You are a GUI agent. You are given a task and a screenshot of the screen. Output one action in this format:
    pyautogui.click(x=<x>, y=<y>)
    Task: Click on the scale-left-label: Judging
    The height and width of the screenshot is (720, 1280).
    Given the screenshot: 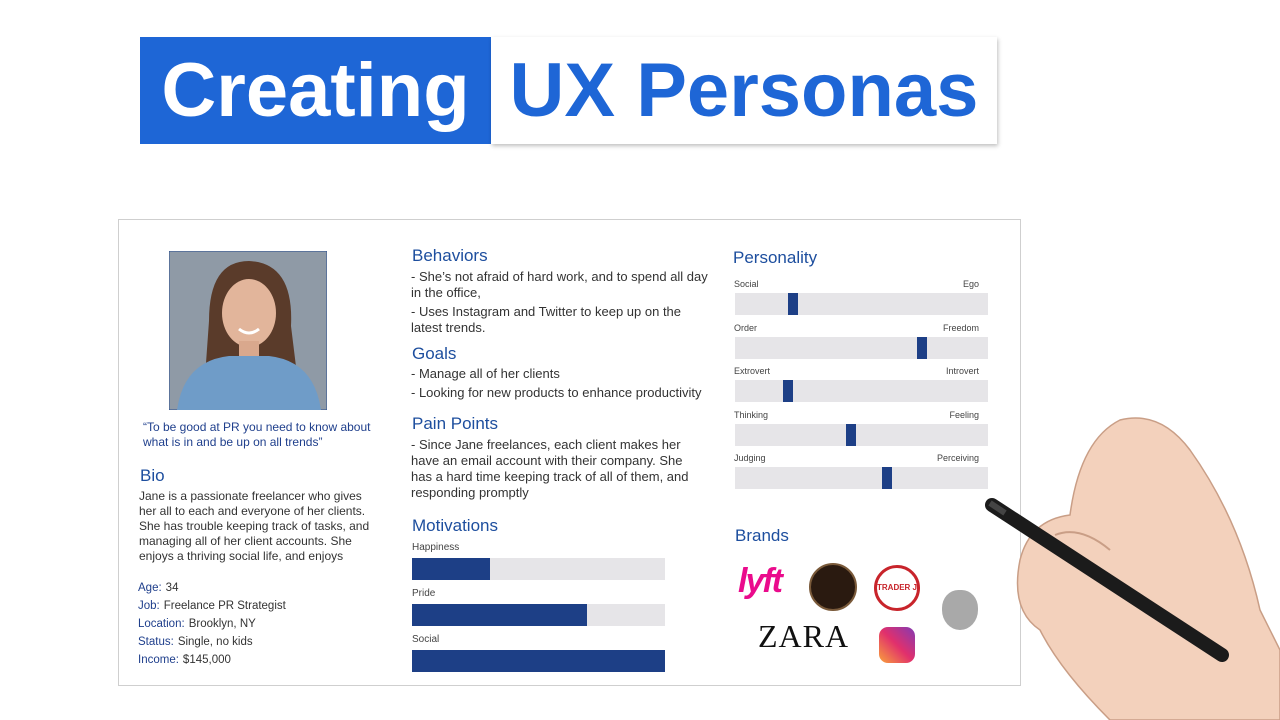 What is the action you would take?
    pyautogui.click(x=750, y=458)
    